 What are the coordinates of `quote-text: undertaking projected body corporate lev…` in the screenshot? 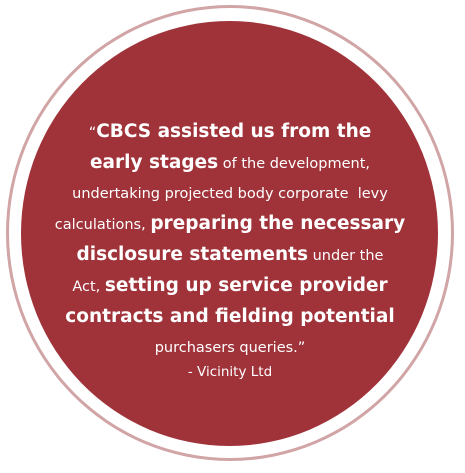 It's located at (230, 194).